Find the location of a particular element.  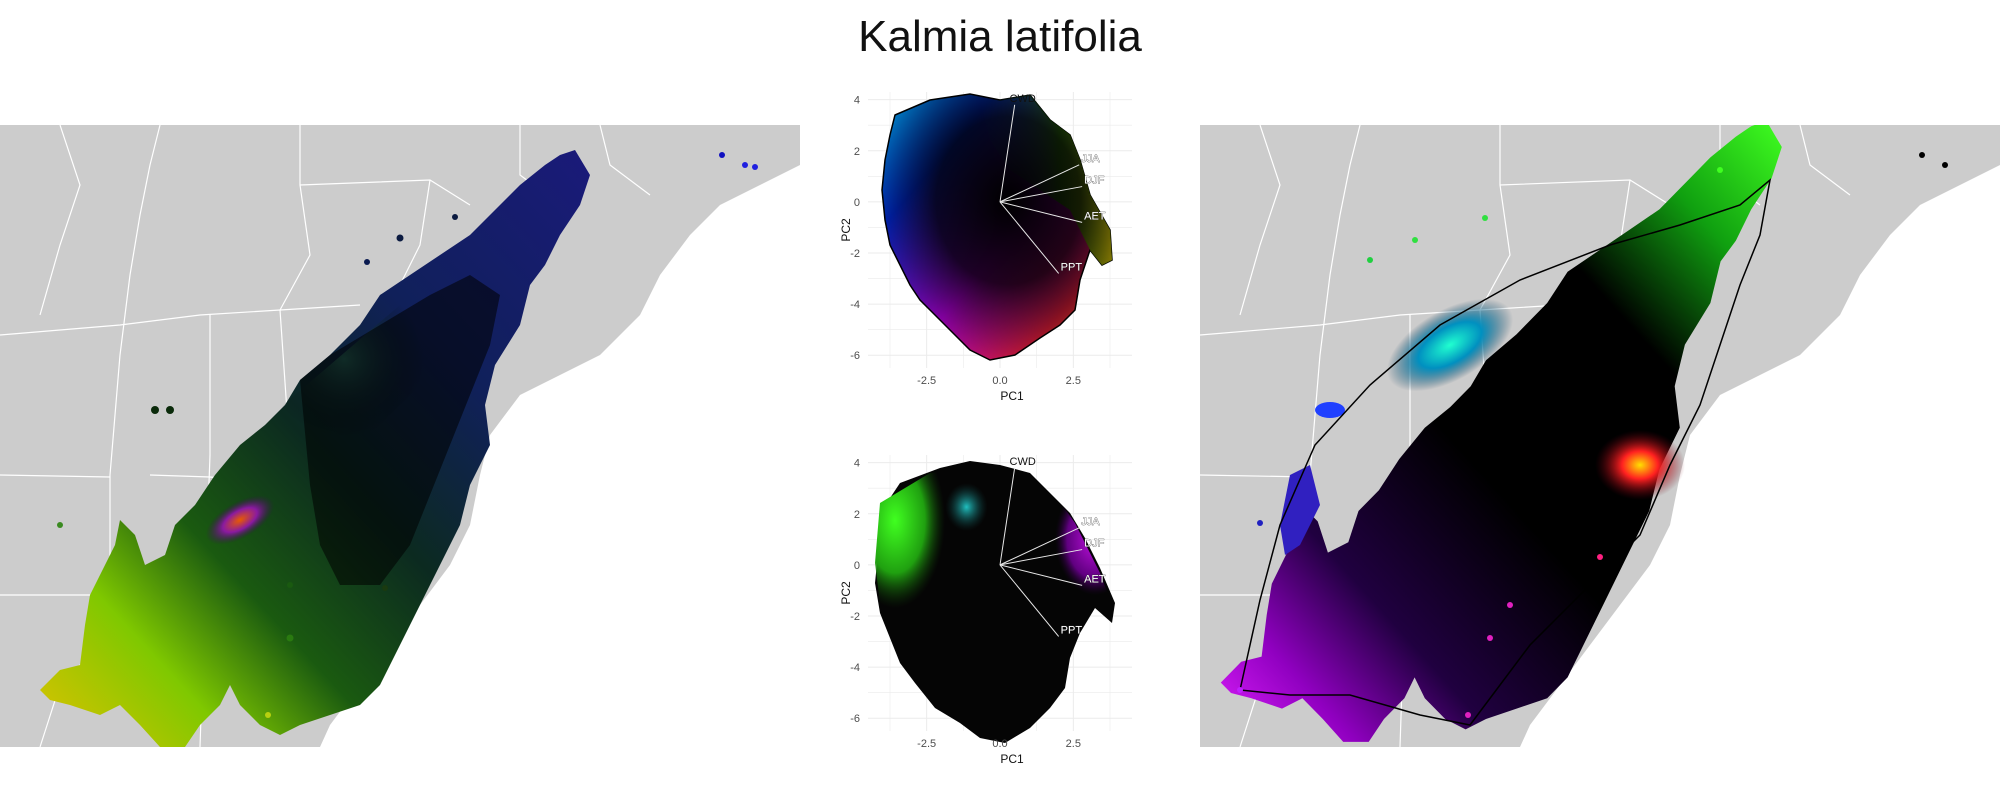

point-cloud-teal is located at coordinates (970, 523).